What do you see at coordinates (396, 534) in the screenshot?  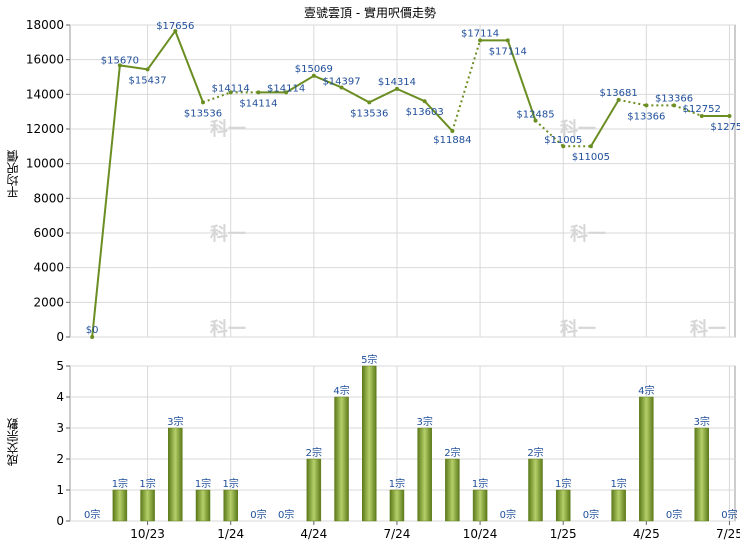 I see `x-tick-label: 7/24` at bounding box center [396, 534].